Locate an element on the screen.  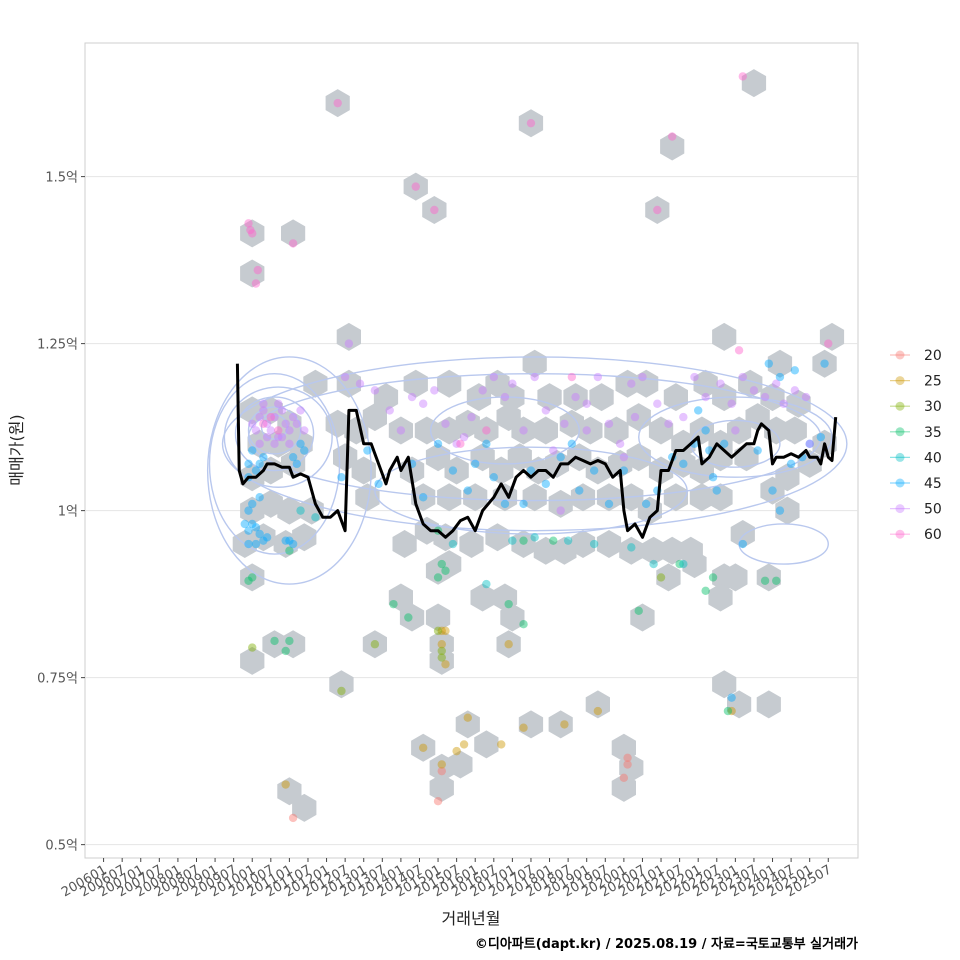
legend-label: 45 is located at coordinates (933, 484).